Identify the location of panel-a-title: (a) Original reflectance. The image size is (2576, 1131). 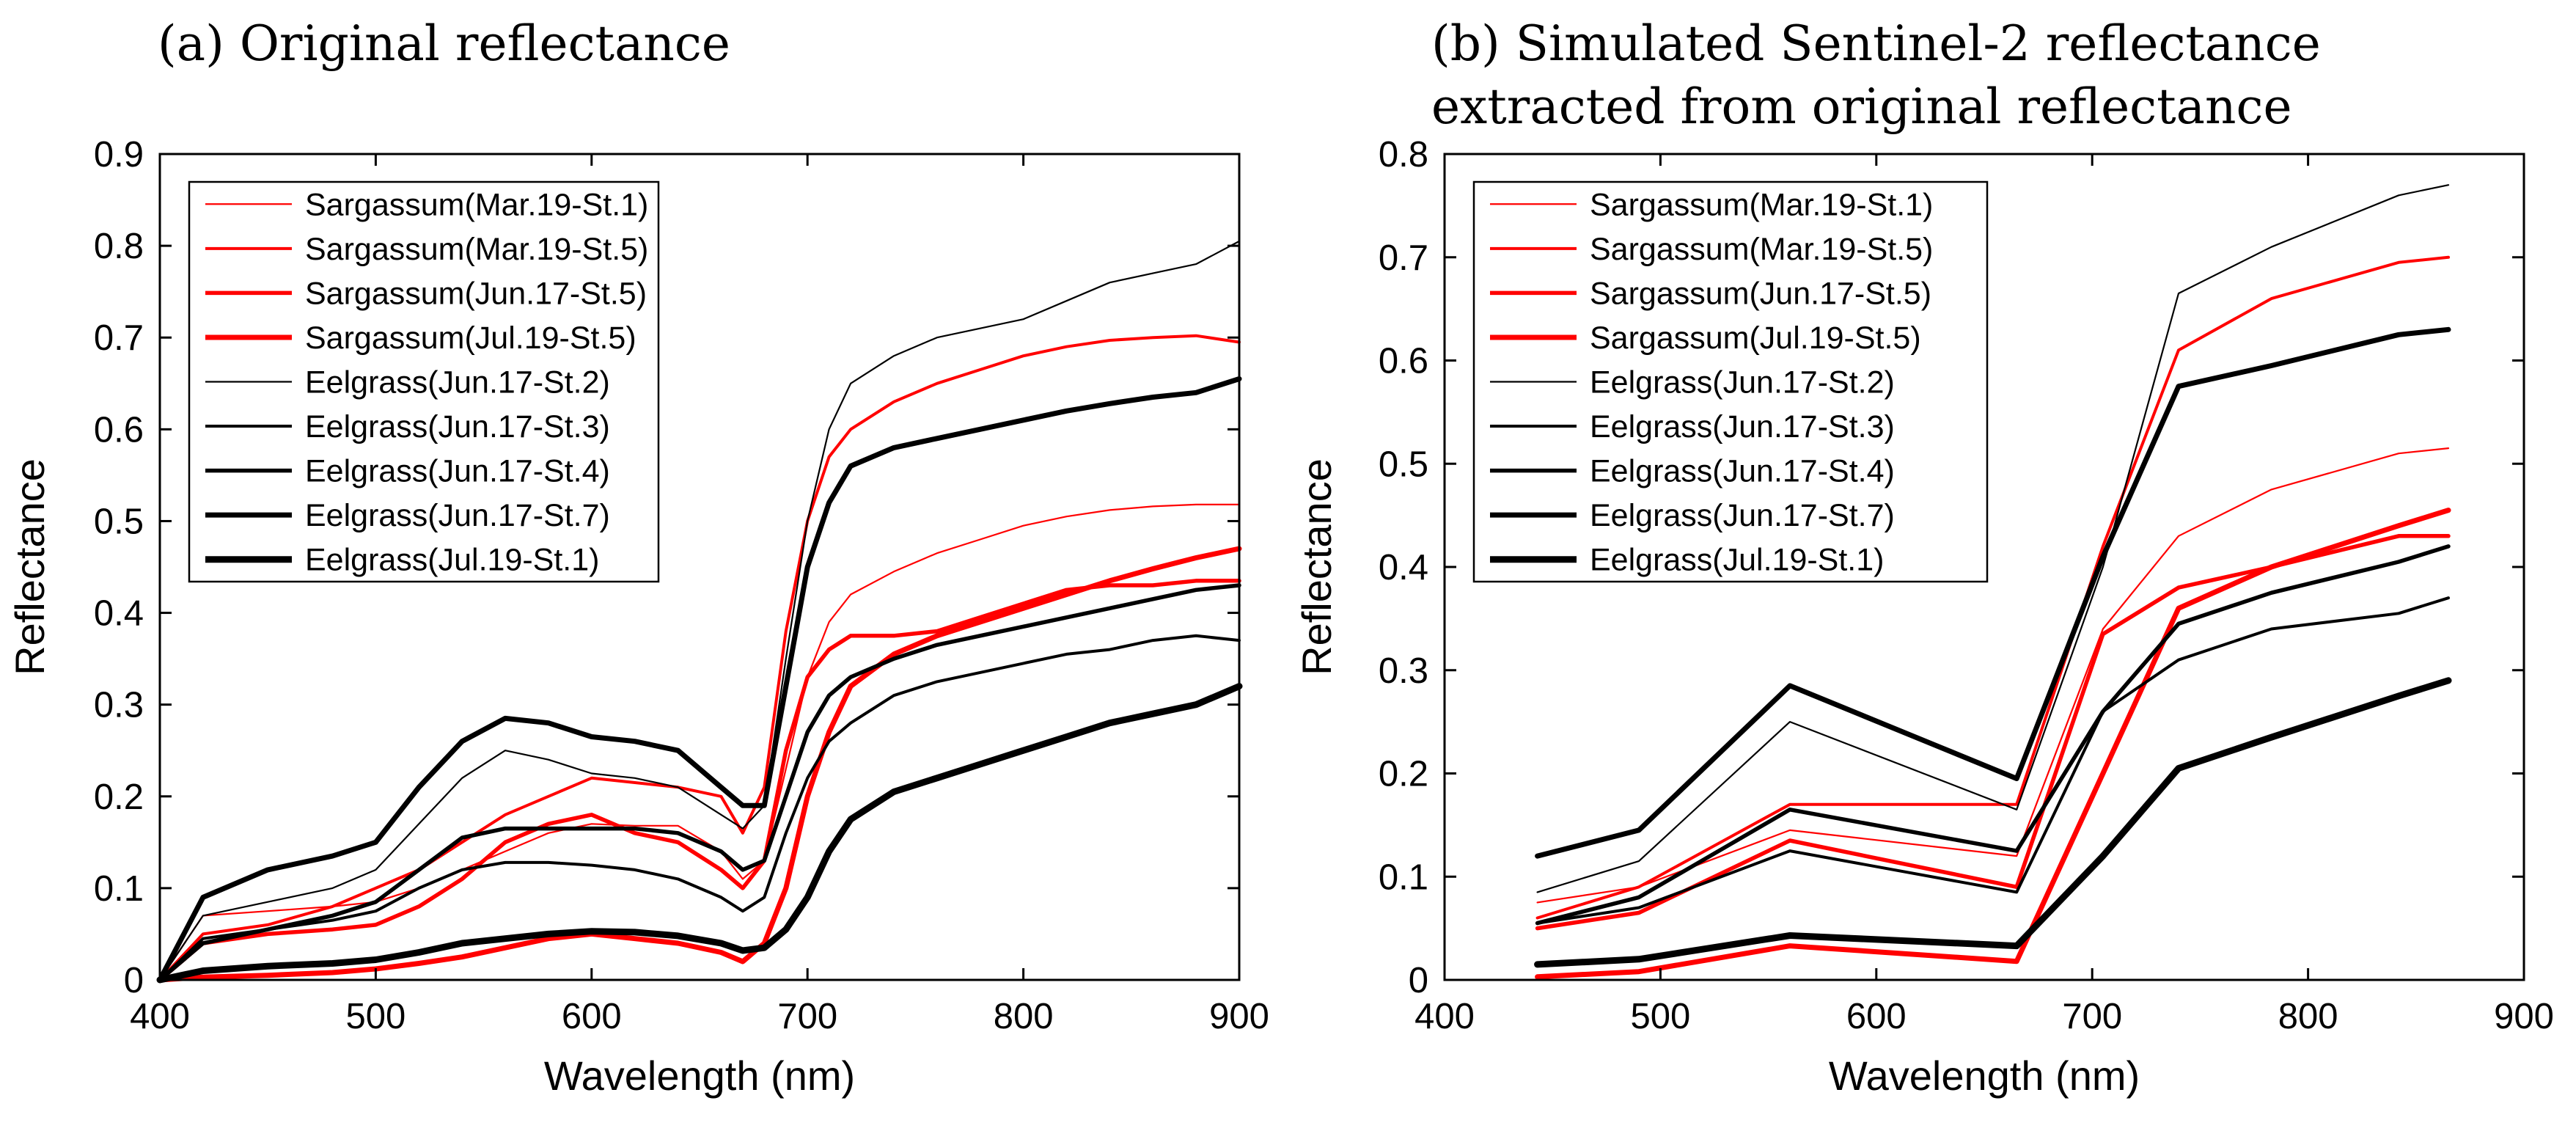
(444, 43).